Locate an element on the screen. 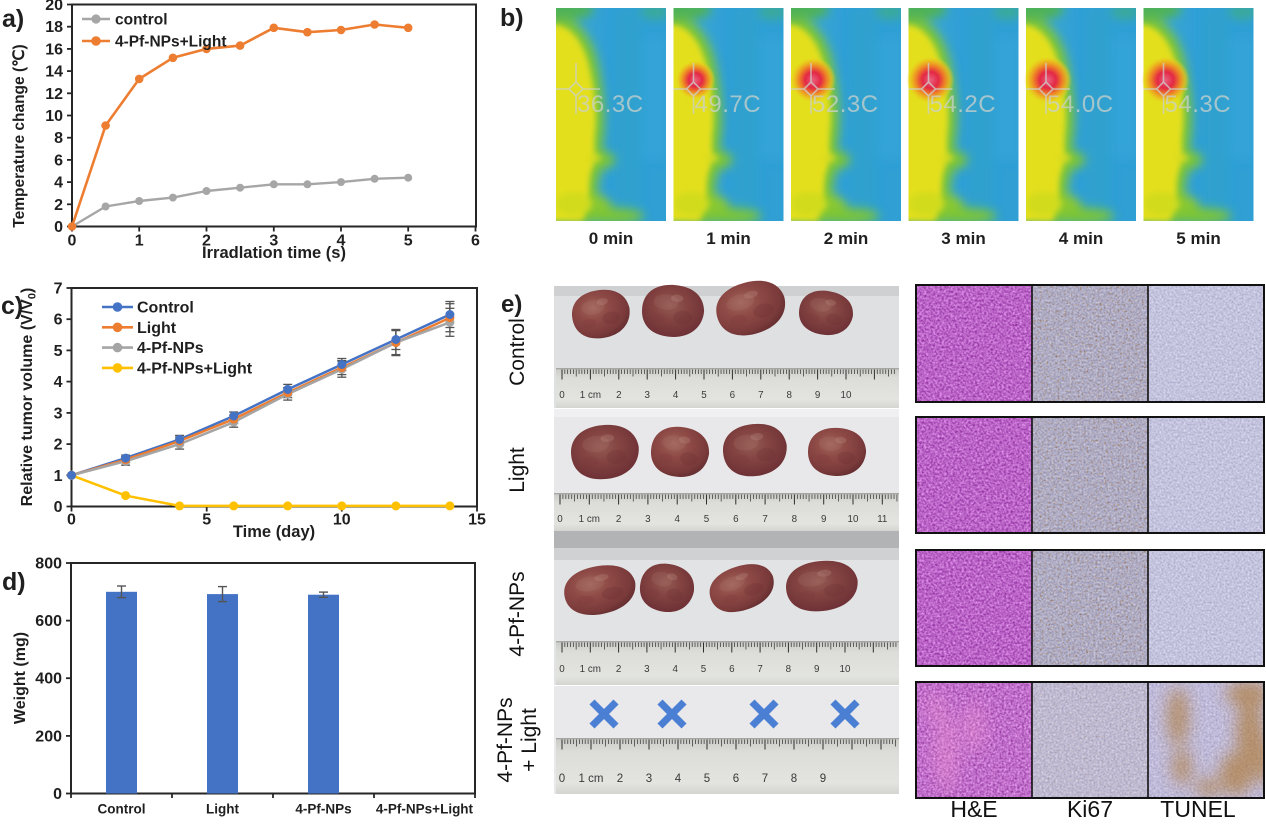  svg-text: 52.3C is located at coordinates (845, 104).